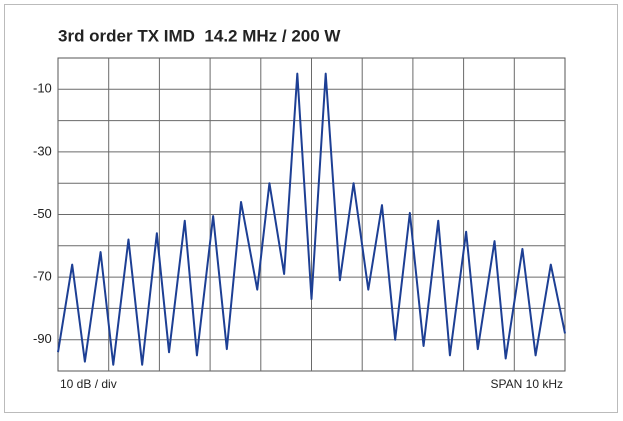 The image size is (623, 421). I want to click on y-tick-label: -10, so click(42, 88).